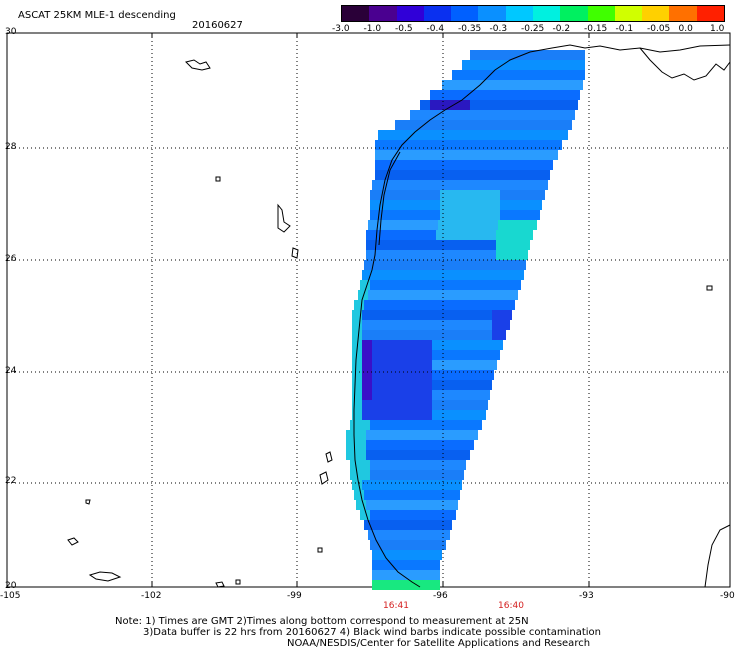 This screenshot has width=740, height=650. Describe the element at coordinates (11, 32) in the screenshot. I see `lat-label-30: 30` at that location.